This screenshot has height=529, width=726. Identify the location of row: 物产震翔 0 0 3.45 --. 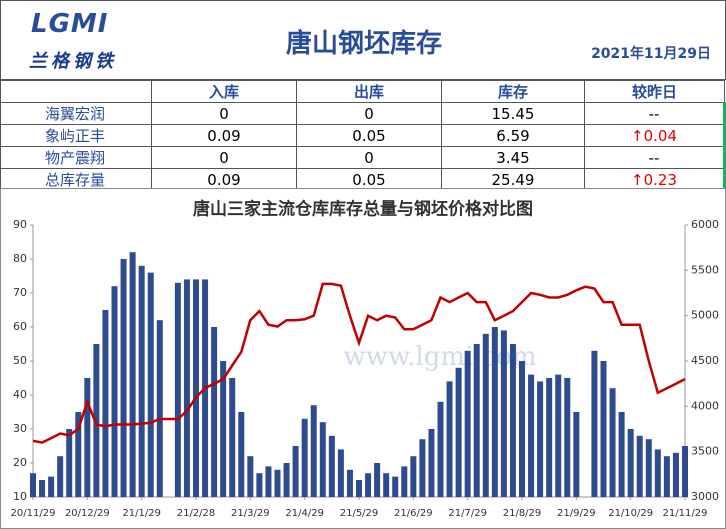
(363, 157).